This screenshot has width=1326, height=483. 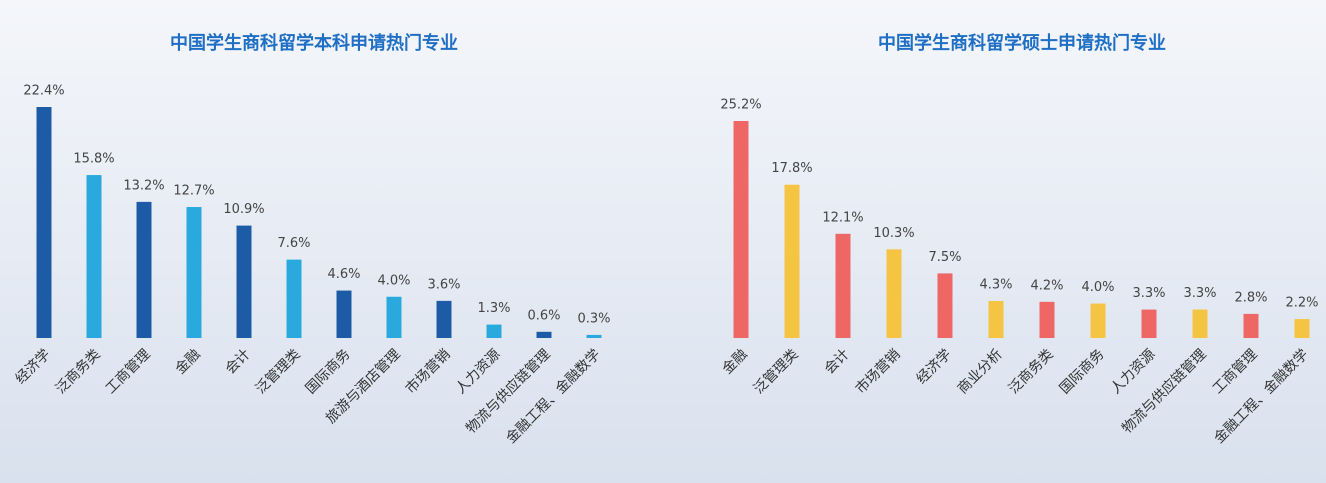 What do you see at coordinates (143, 185) in the screenshot?
I see `value-label: 13.2%` at bounding box center [143, 185].